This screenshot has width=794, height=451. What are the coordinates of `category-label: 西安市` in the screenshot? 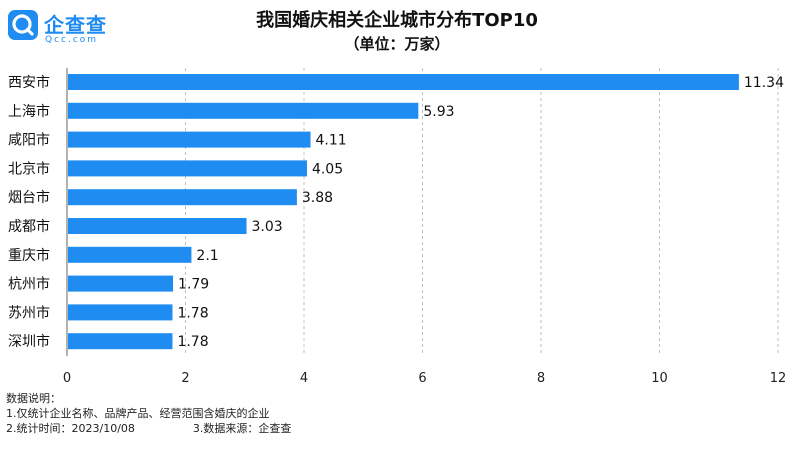 It's located at (29, 82).